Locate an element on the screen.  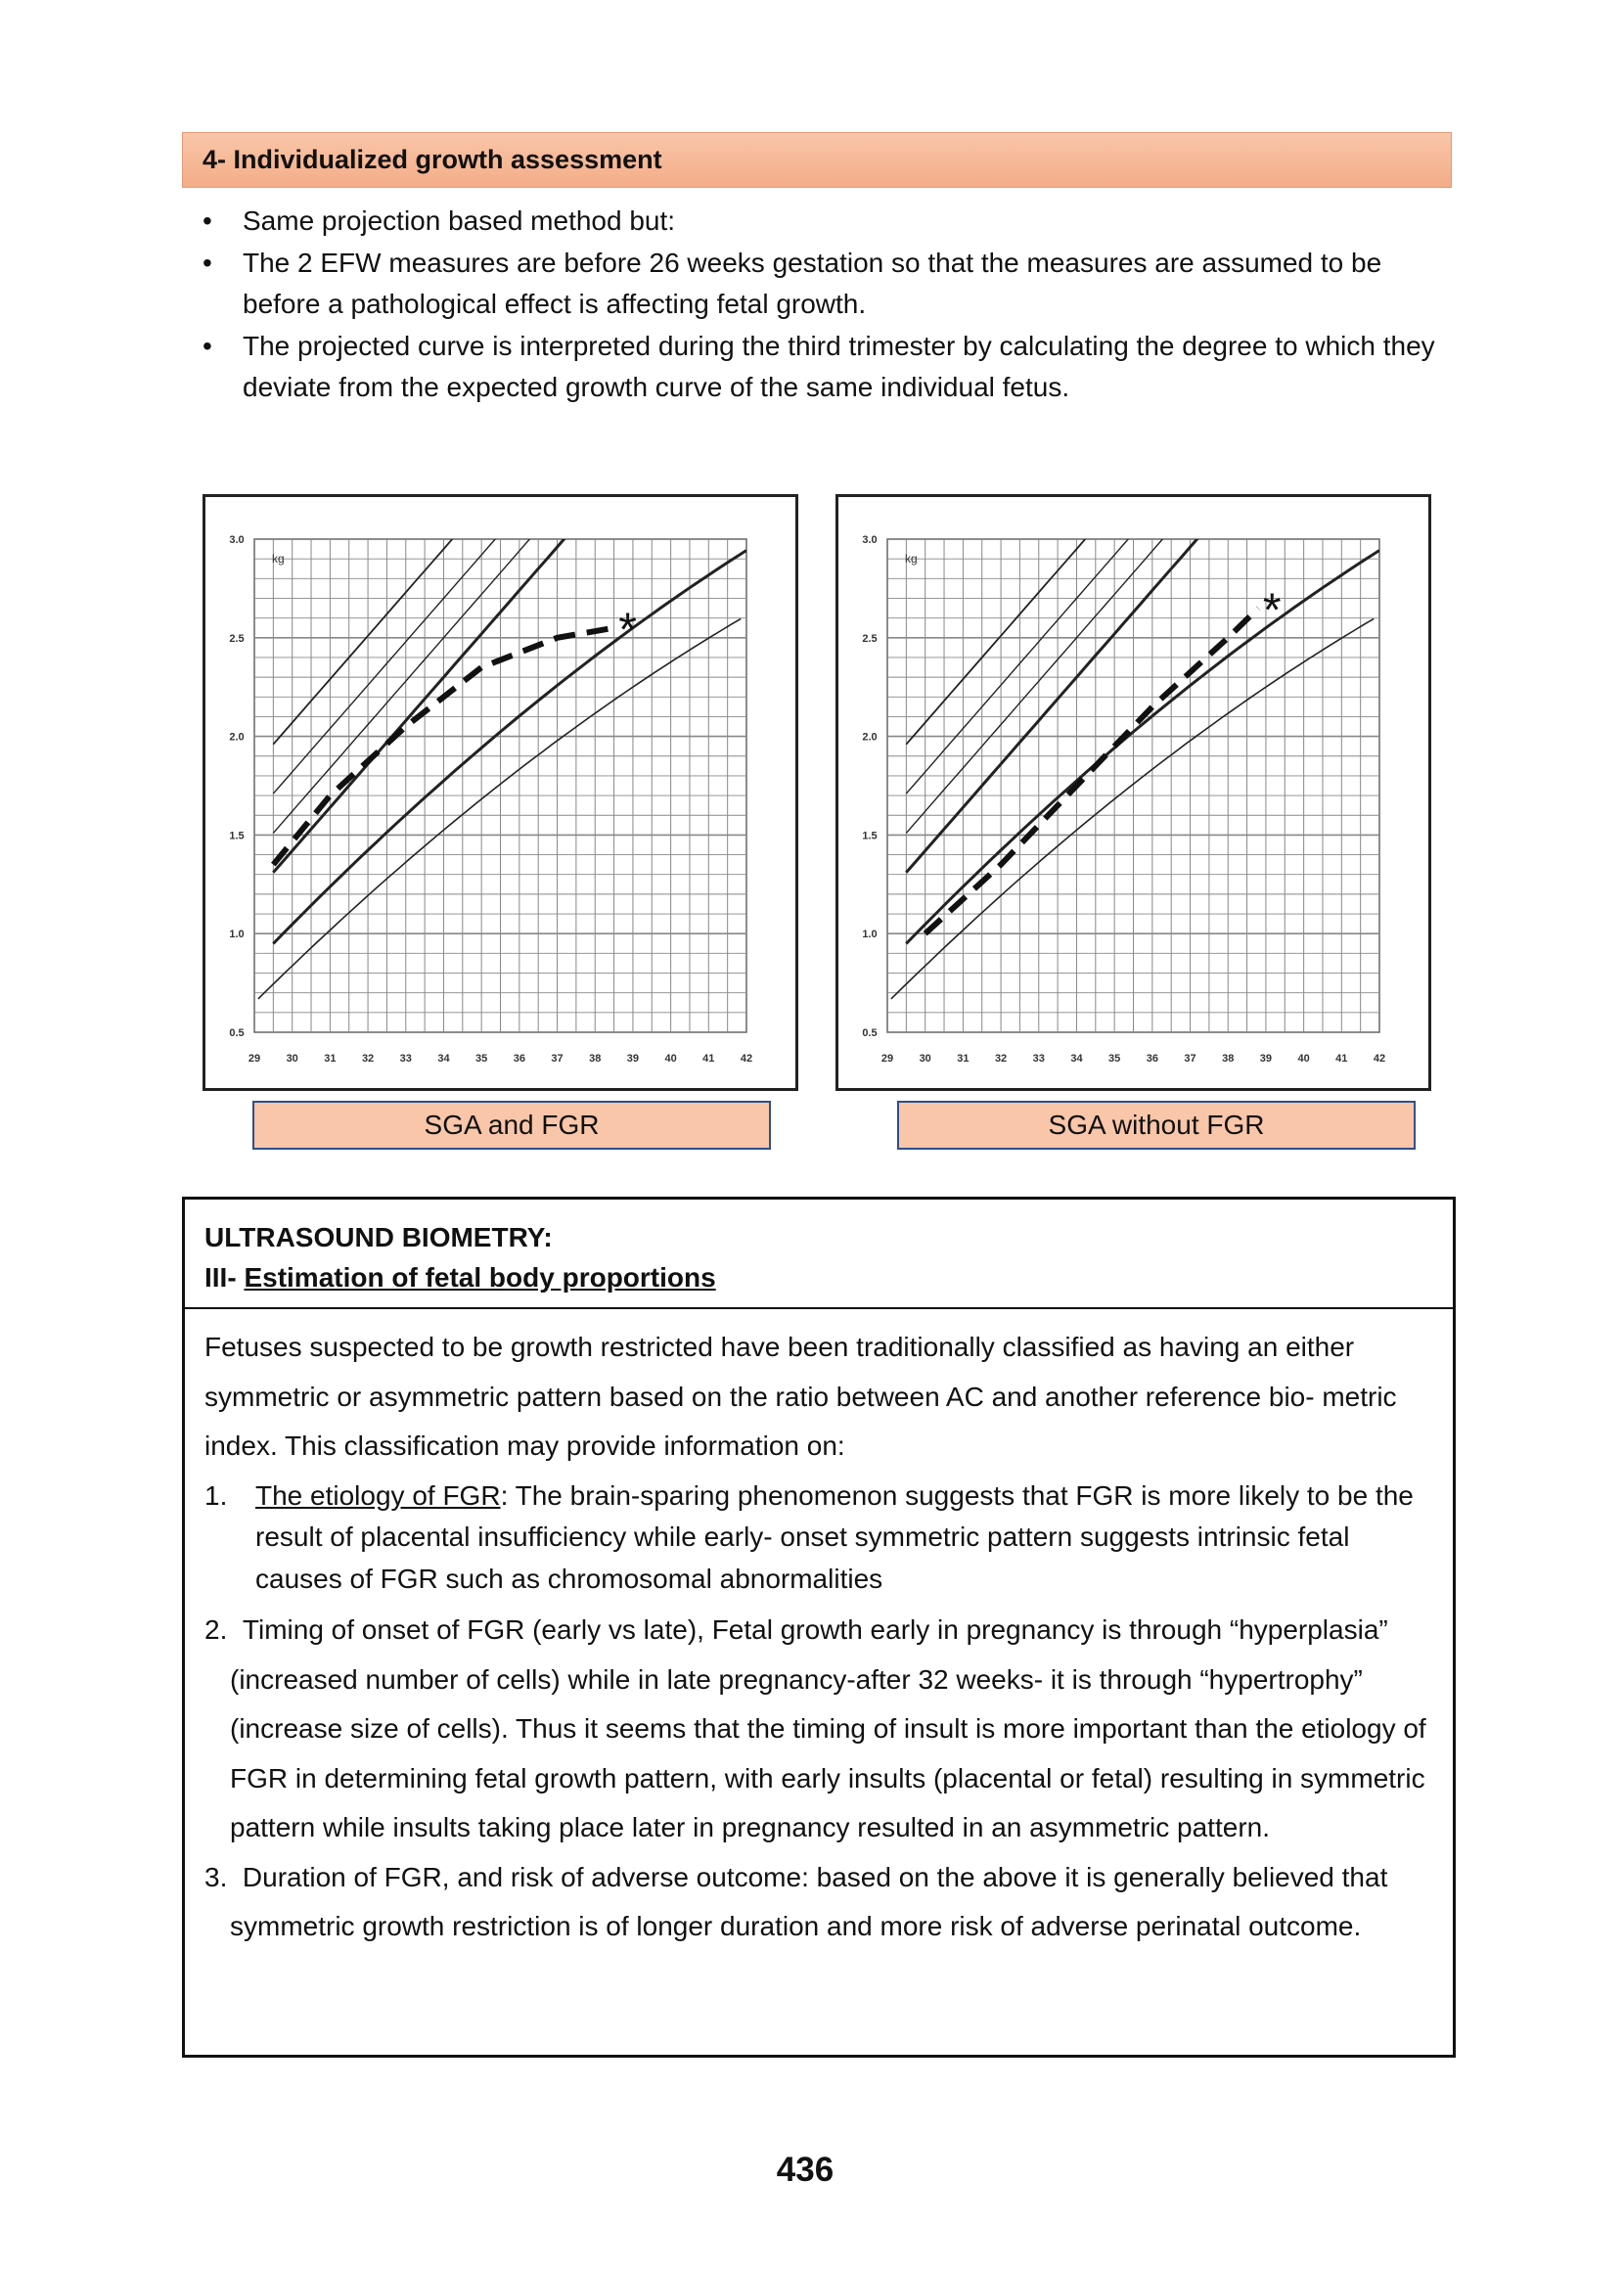
figure-caption: SGA and FGR is located at coordinates (511, 1125).